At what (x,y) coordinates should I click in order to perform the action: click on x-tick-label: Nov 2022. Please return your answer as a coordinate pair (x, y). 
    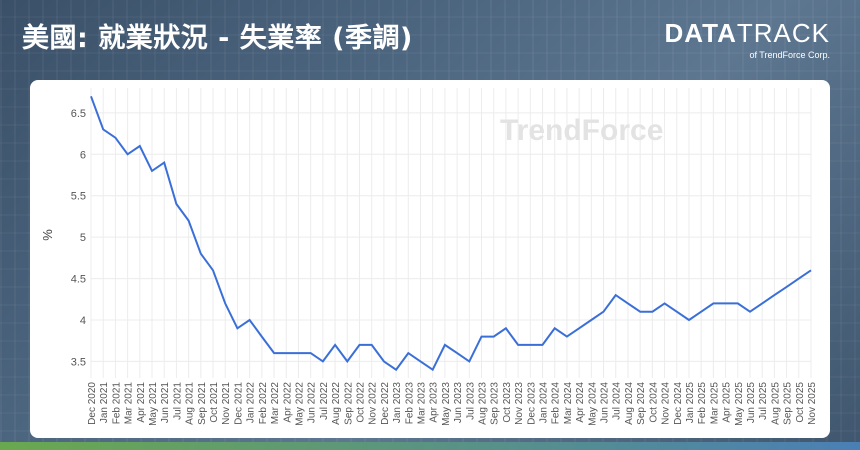
    Looking at the image, I should click on (373, 403).